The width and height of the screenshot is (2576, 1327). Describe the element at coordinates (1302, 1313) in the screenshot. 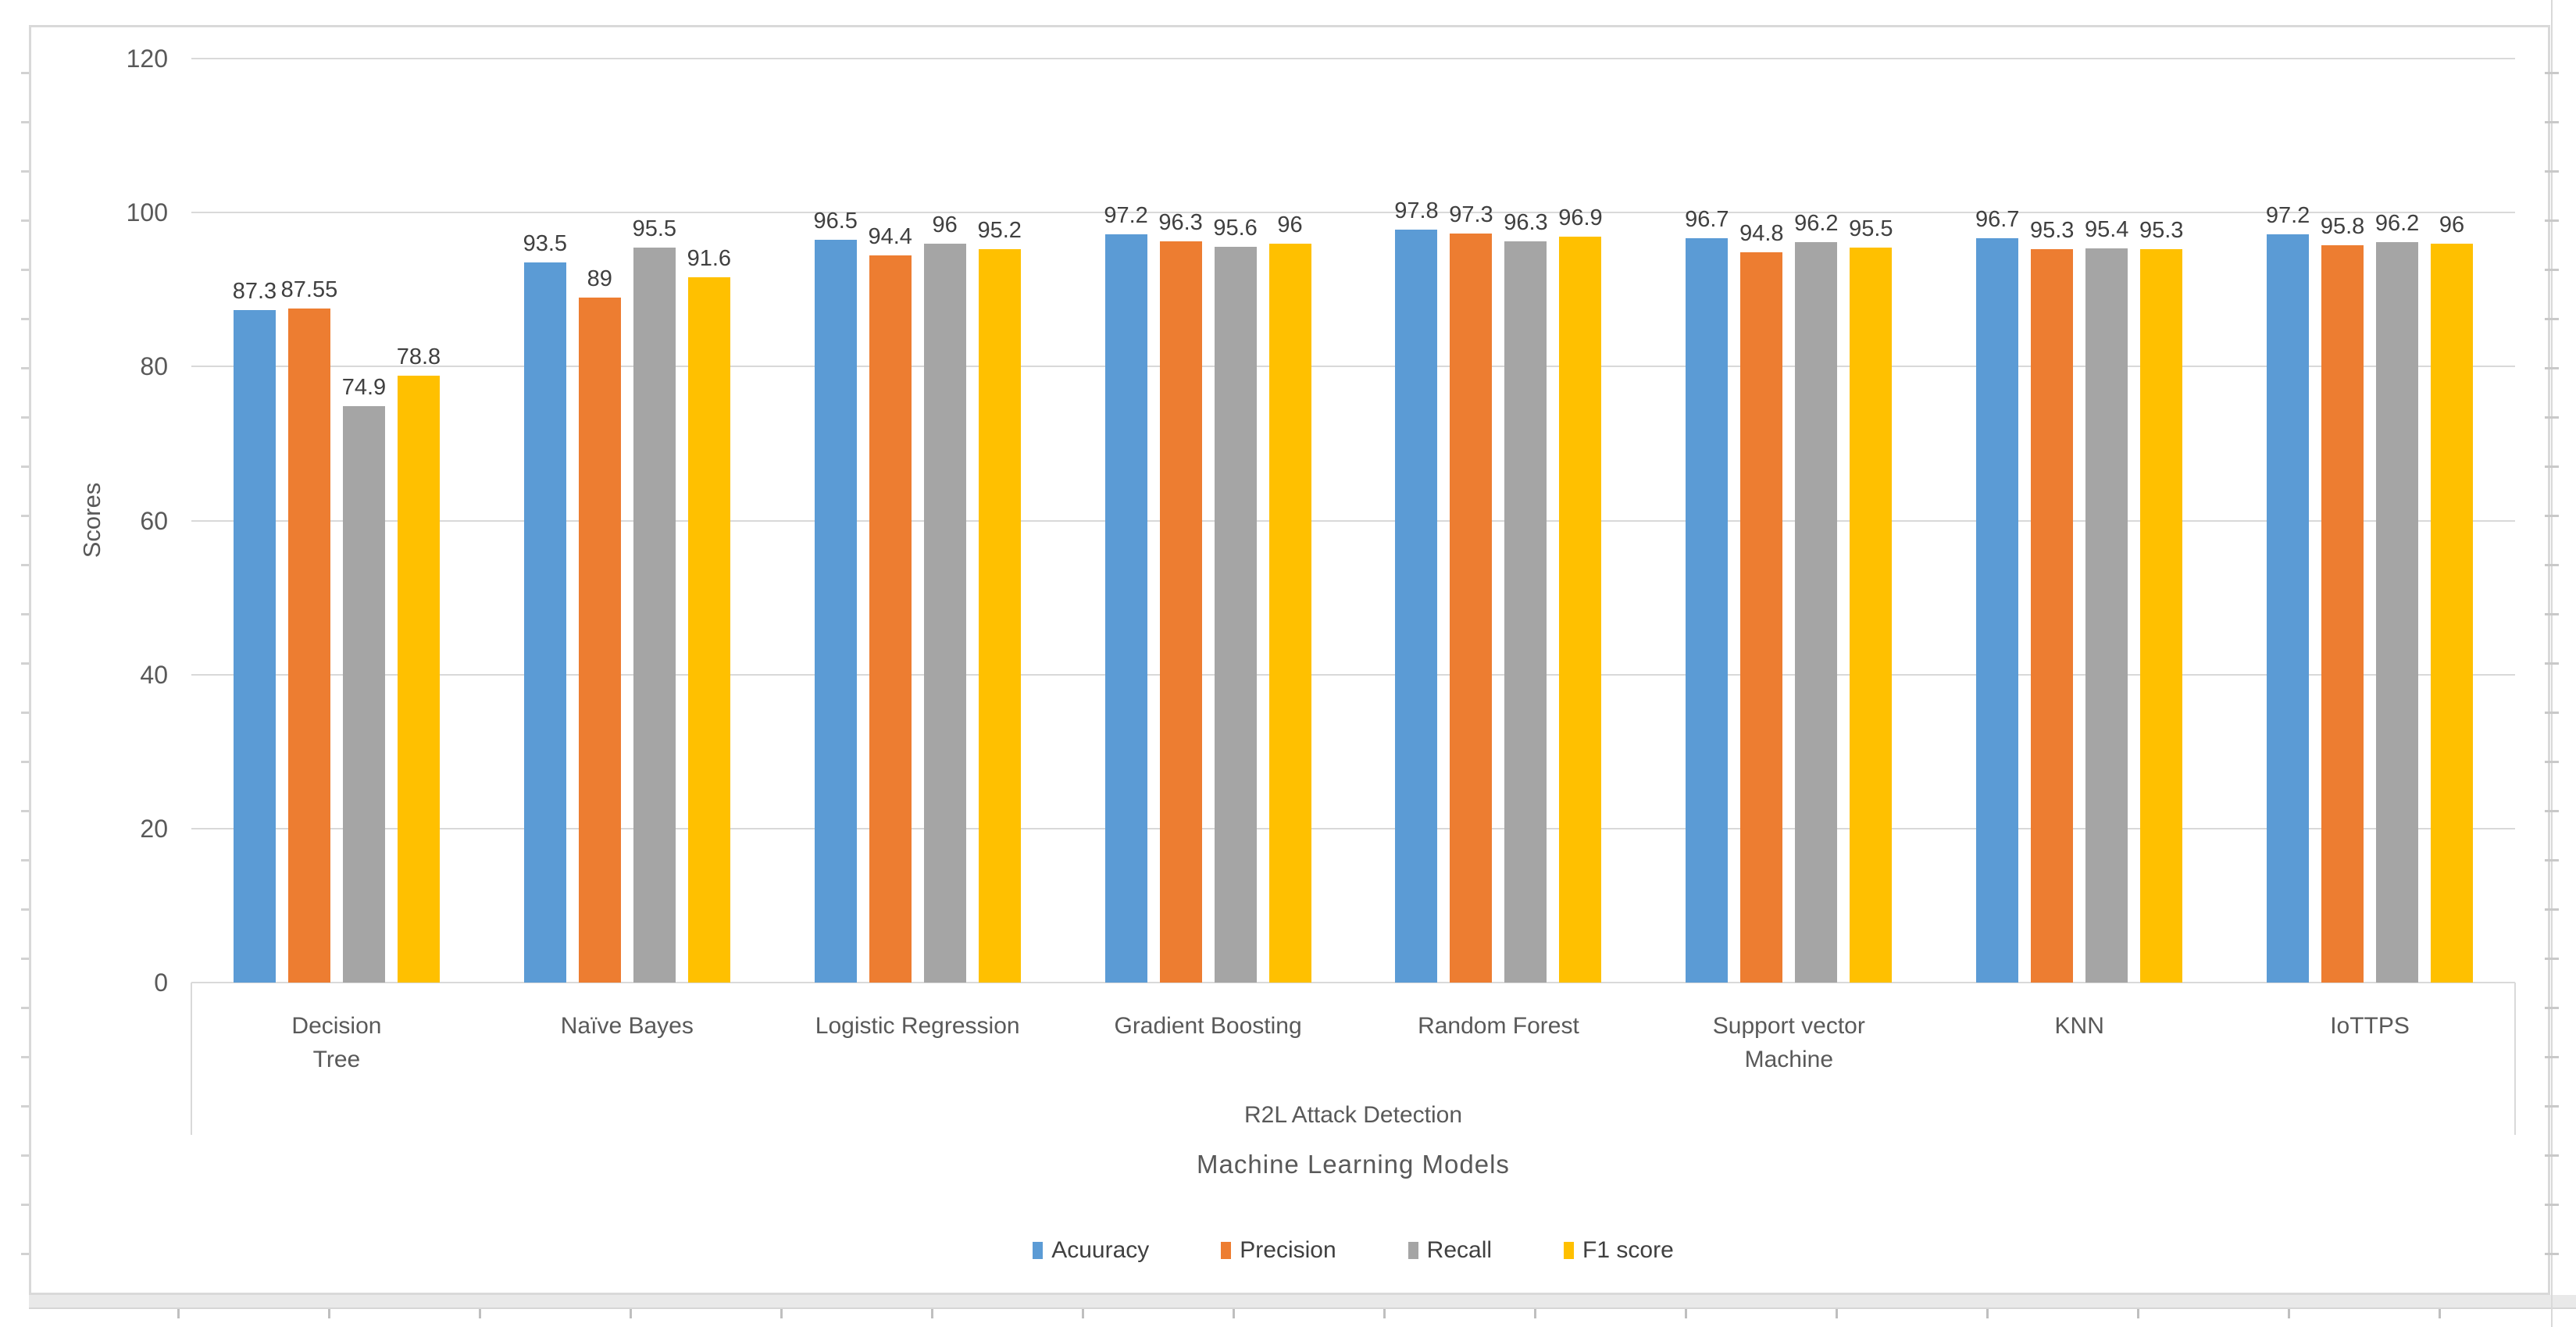

I see `worksheet-column-ticks` at that location.